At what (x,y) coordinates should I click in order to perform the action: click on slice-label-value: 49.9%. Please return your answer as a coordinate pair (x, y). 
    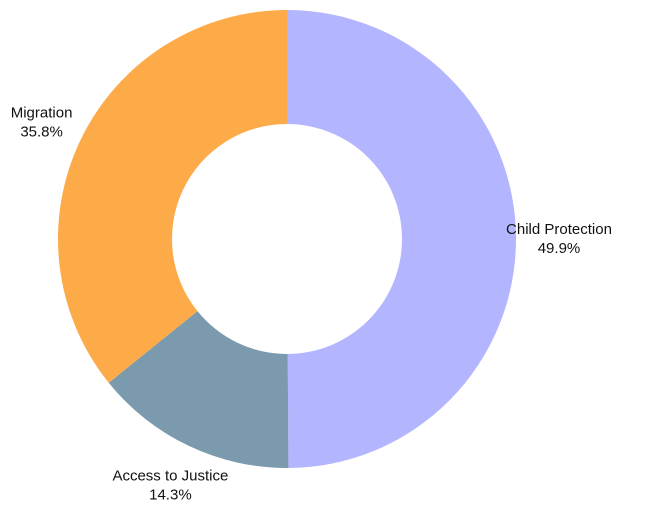
    Looking at the image, I should click on (559, 248).